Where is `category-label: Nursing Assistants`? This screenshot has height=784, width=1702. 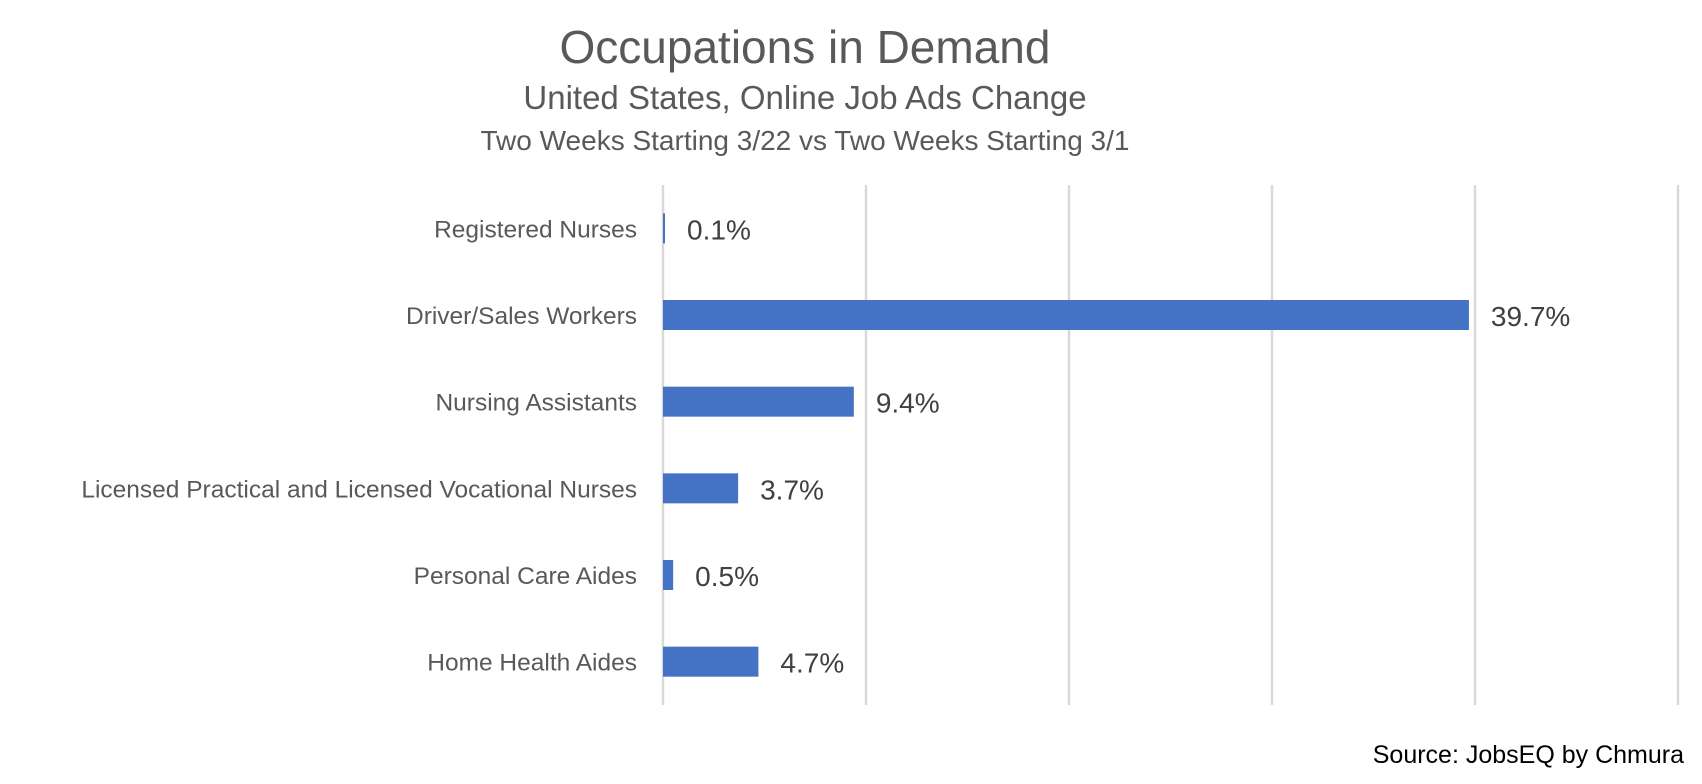 category-label: Nursing Assistants is located at coordinates (536, 403).